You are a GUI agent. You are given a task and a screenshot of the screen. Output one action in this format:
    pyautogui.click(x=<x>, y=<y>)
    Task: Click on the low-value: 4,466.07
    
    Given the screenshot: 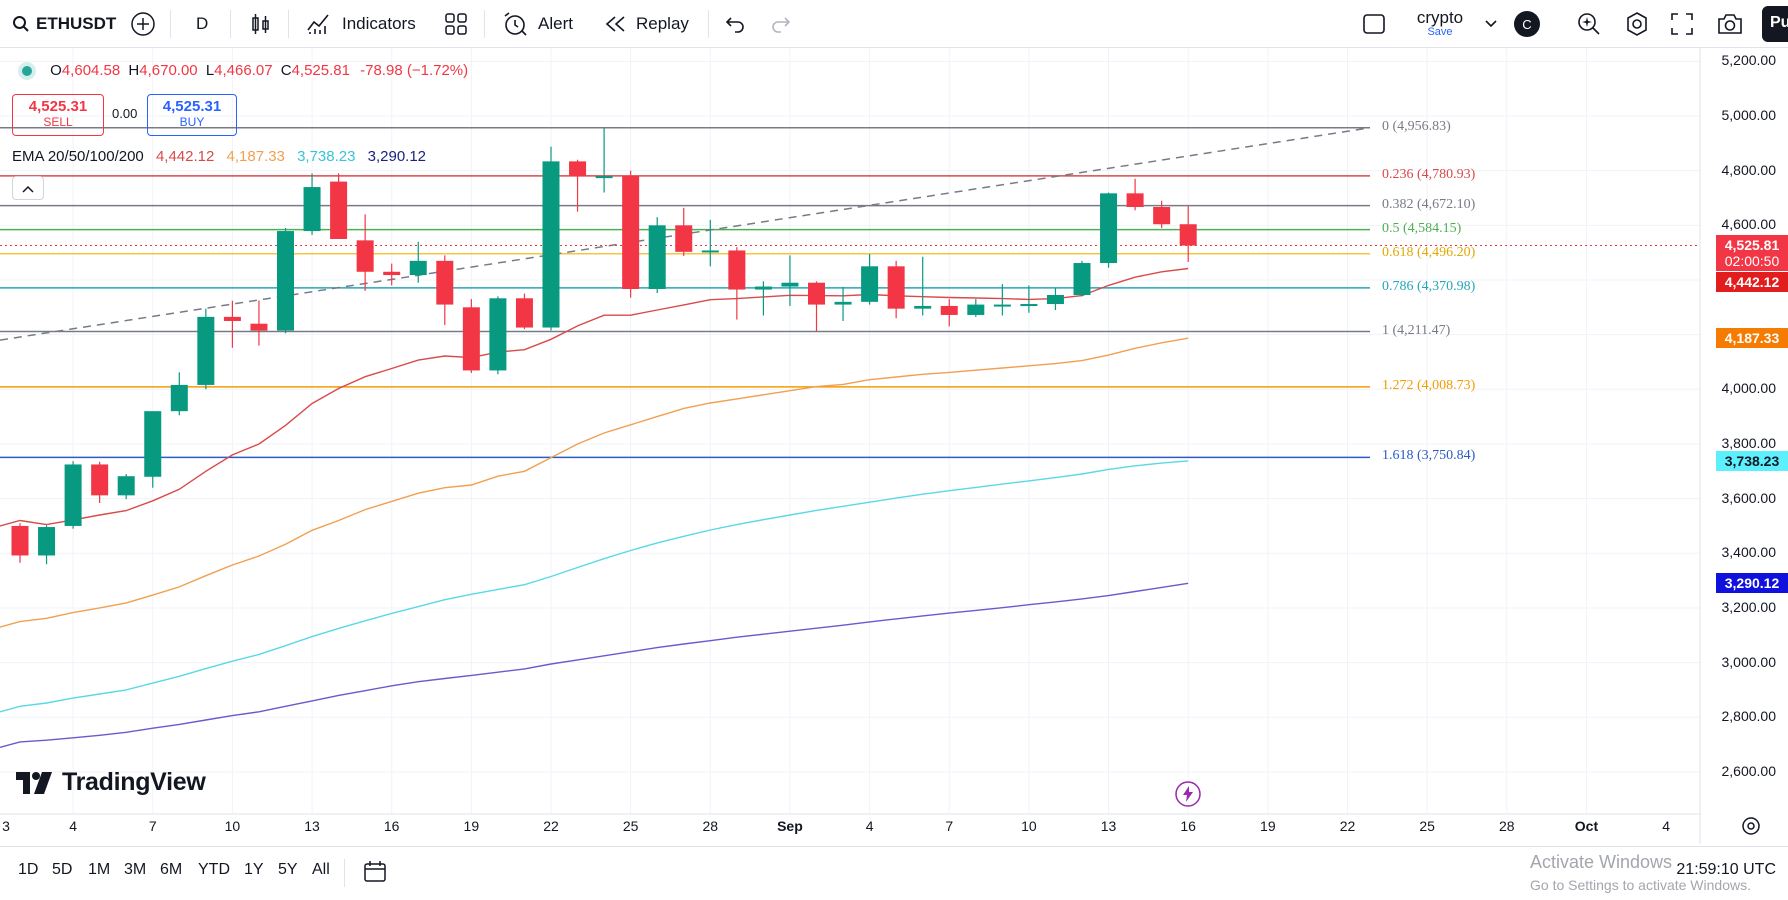 What is the action you would take?
    pyautogui.click(x=243, y=70)
    